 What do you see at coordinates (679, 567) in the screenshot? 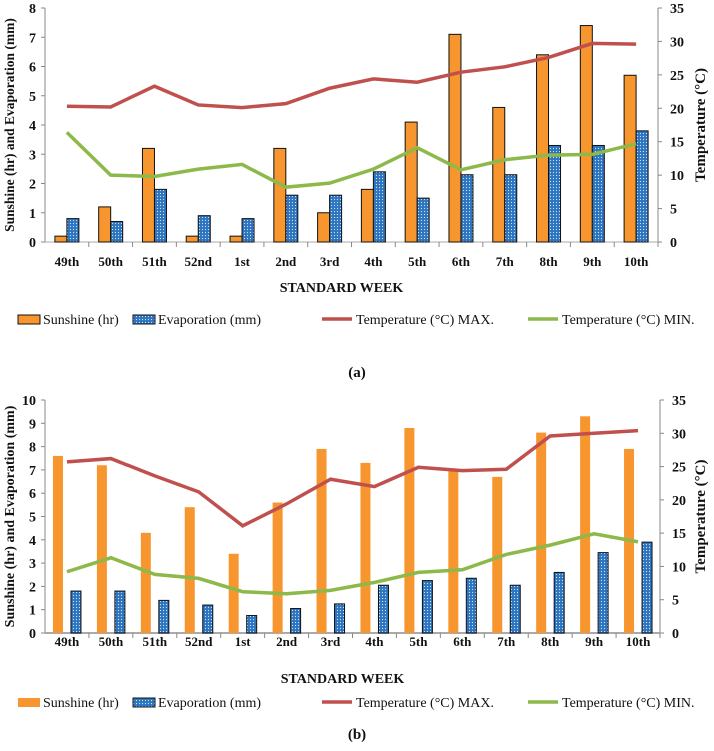
I see `y2-tick-label: 10` at bounding box center [679, 567].